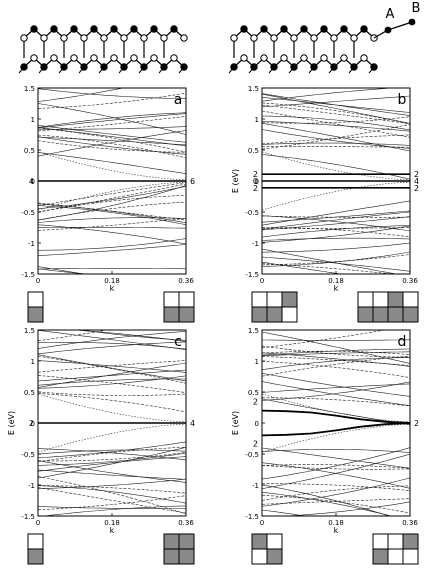 This screenshot has width=436, height=576. What do you see at coordinates (192, 423) in the screenshot?
I see `band-degeneracy-right: 4` at bounding box center [192, 423].